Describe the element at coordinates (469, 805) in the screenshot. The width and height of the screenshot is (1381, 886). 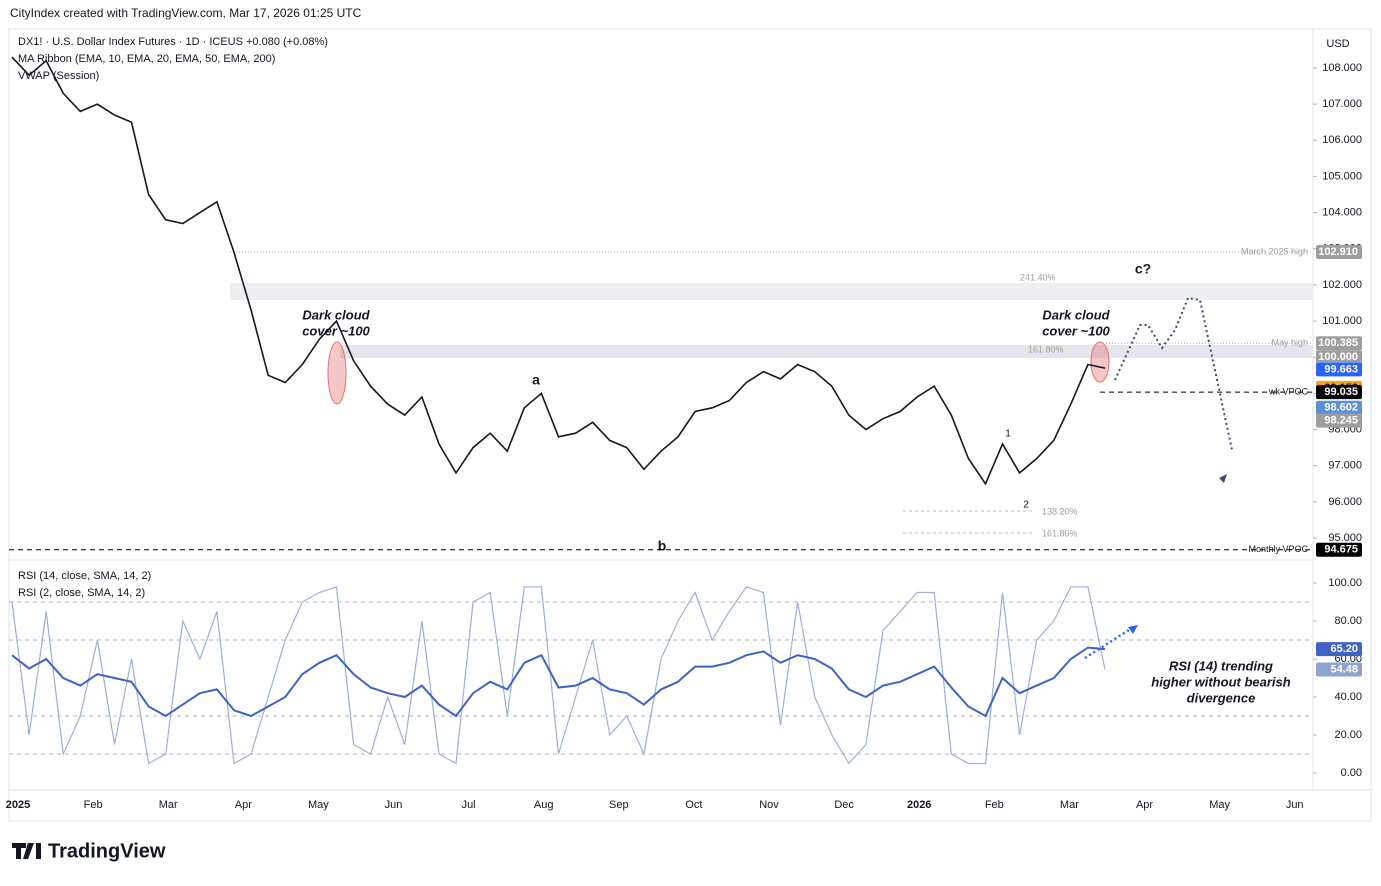
I see `x-tick-label: Jul` at that location.